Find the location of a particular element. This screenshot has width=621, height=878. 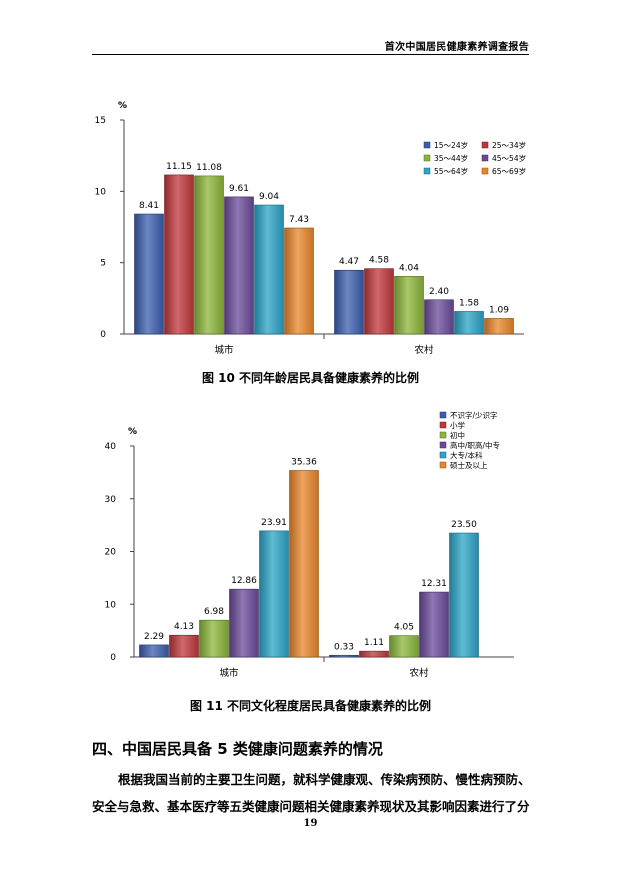

data-label: 4.47 is located at coordinates (349, 262).